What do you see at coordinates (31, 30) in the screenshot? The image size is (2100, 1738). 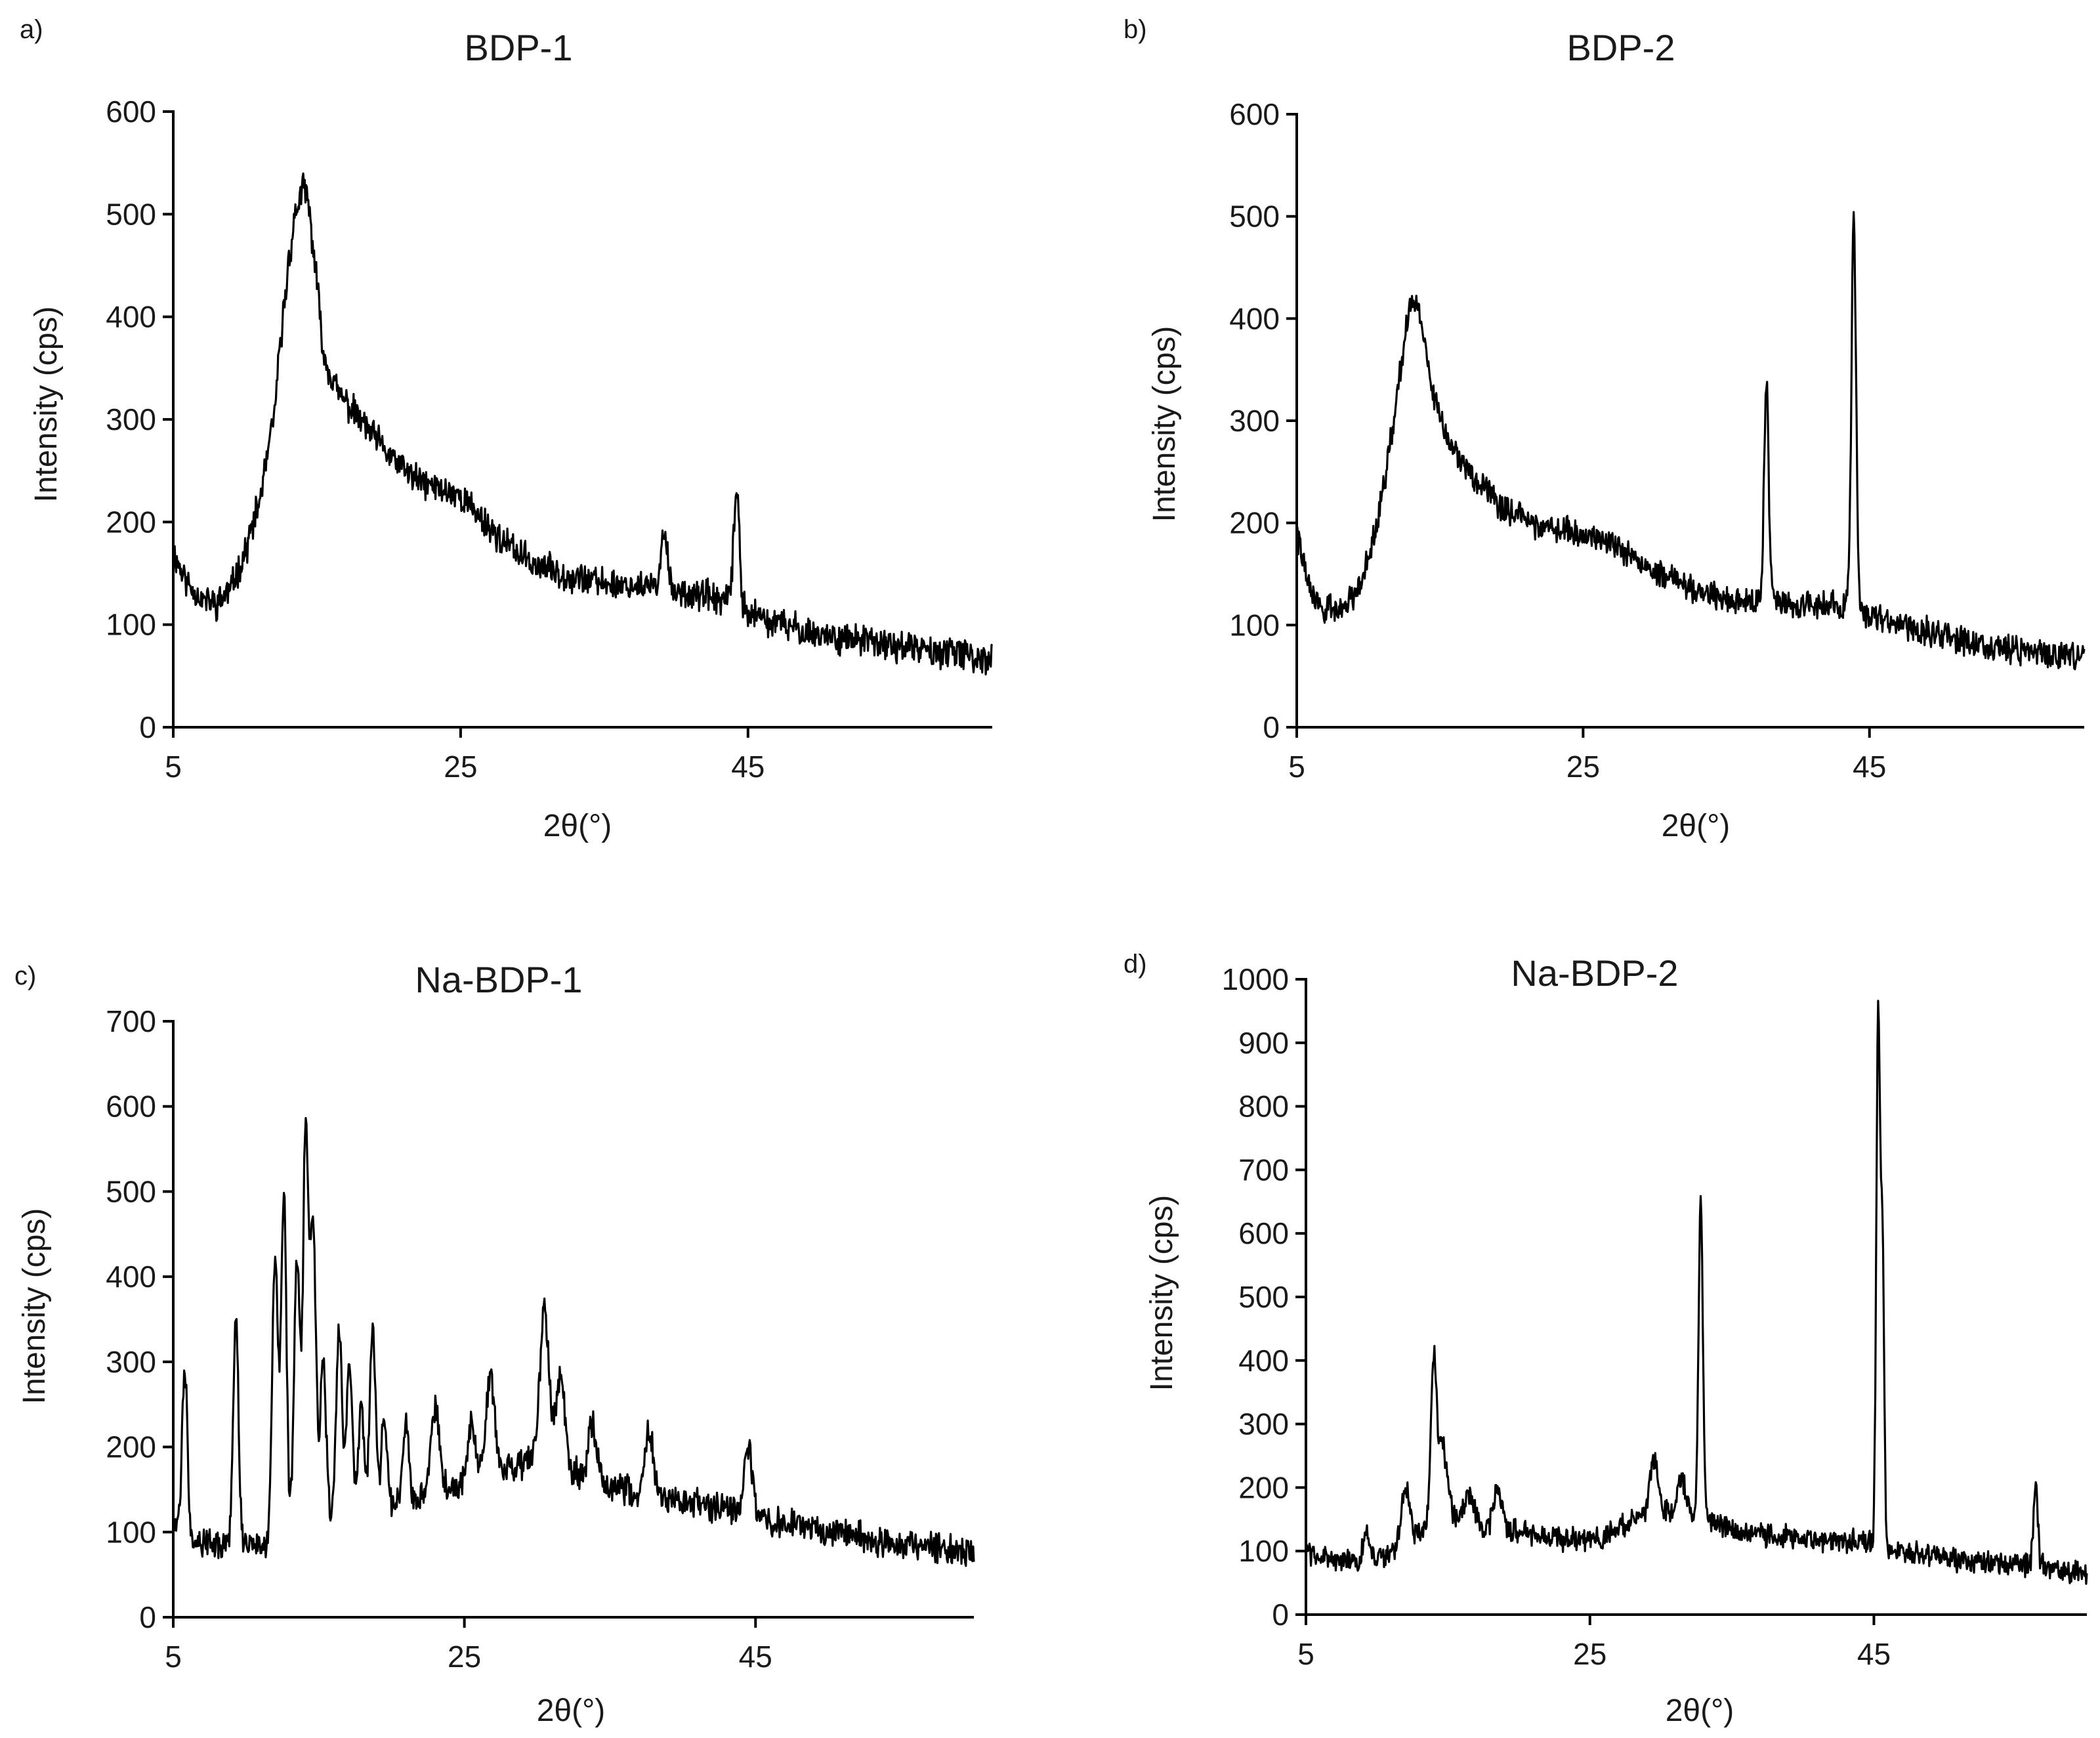 I see `panel-a-letter: a)` at bounding box center [31, 30].